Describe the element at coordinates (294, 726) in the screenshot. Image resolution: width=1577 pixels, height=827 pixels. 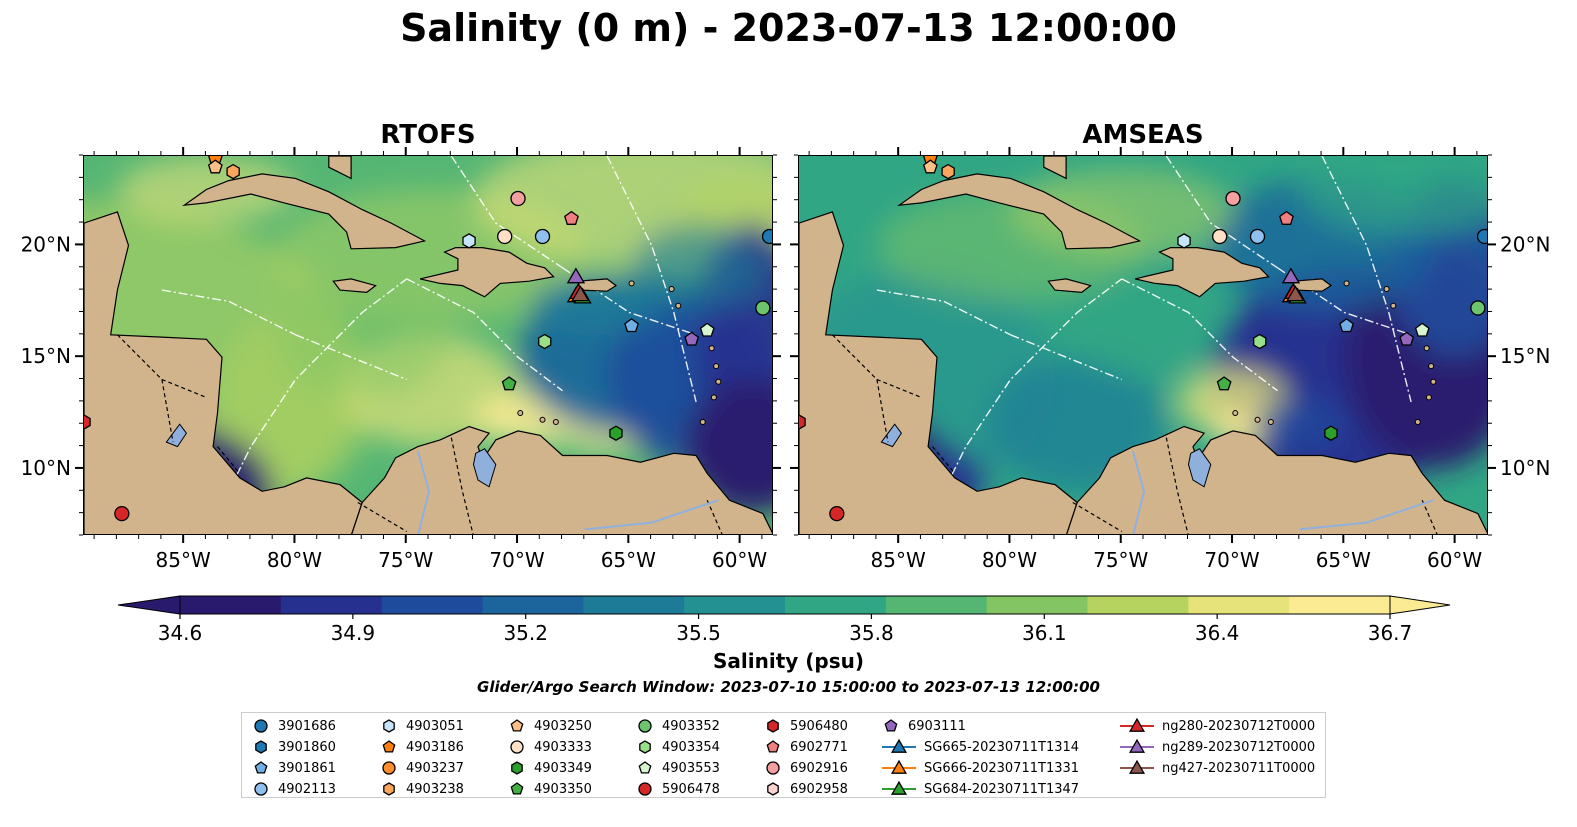
I see `legend-item: 3901686` at that location.